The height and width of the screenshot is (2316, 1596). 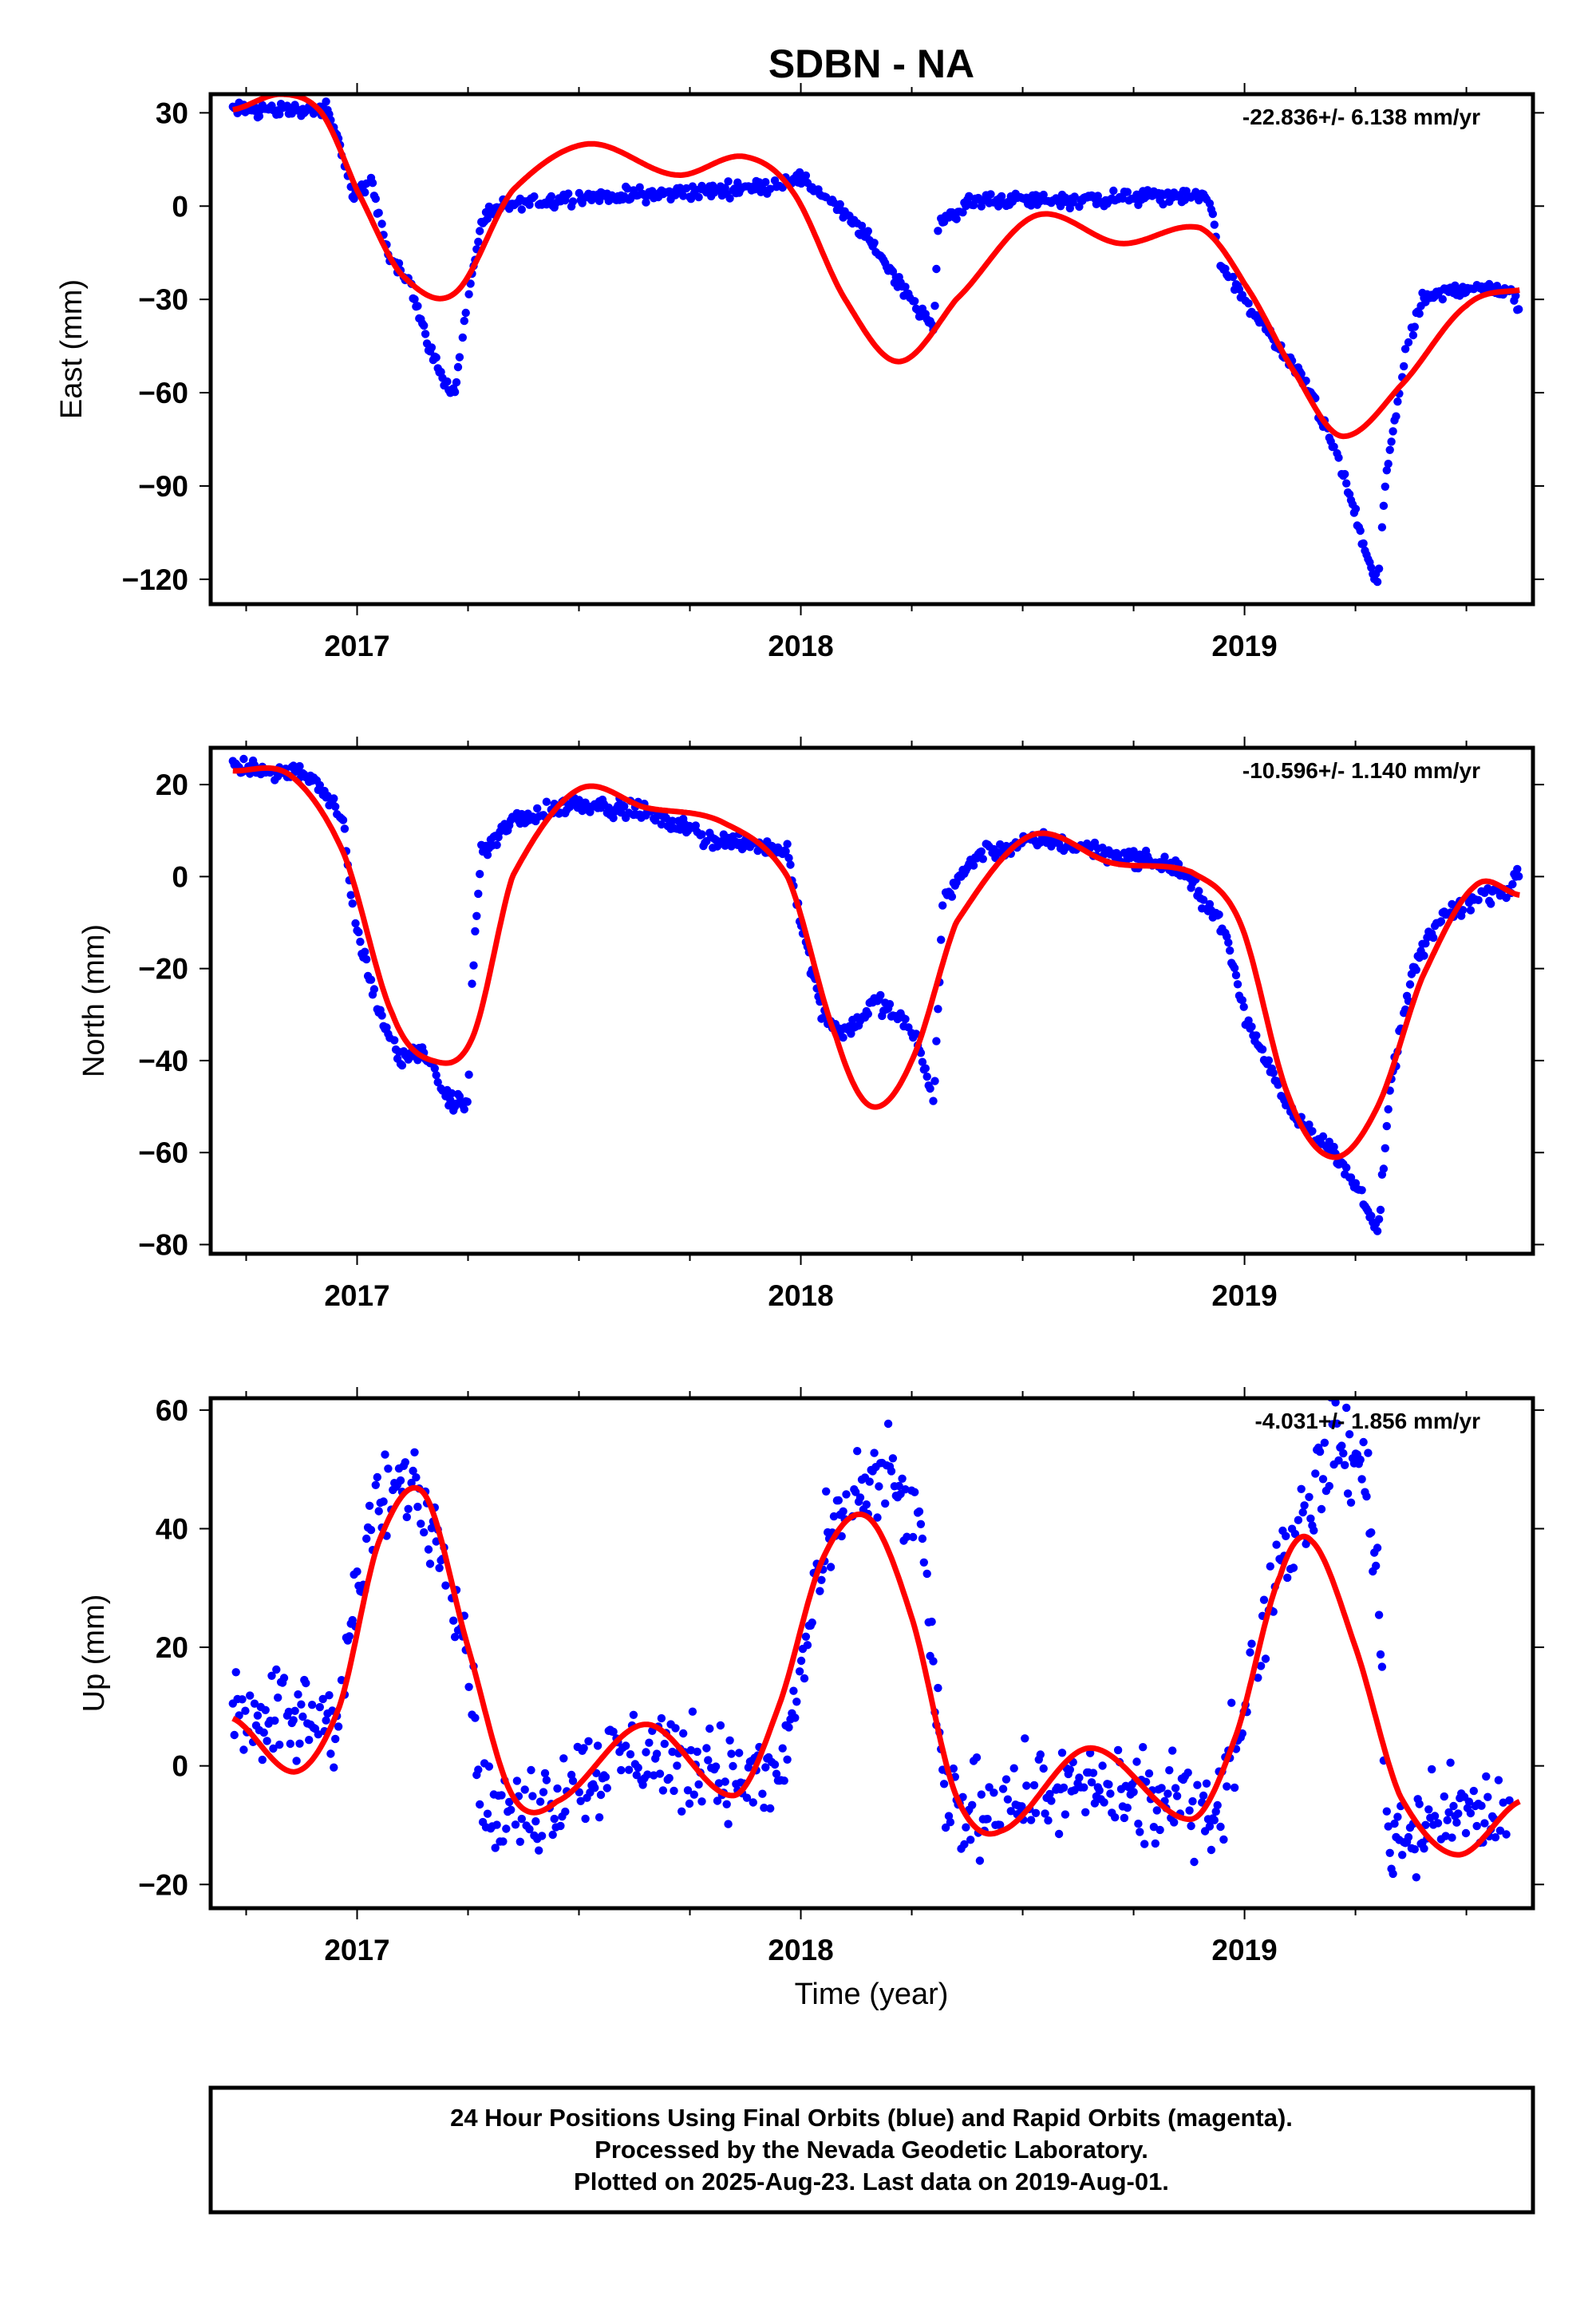 What do you see at coordinates (94, 1654) in the screenshot?
I see `y-axis-label: Up (mm)` at bounding box center [94, 1654].